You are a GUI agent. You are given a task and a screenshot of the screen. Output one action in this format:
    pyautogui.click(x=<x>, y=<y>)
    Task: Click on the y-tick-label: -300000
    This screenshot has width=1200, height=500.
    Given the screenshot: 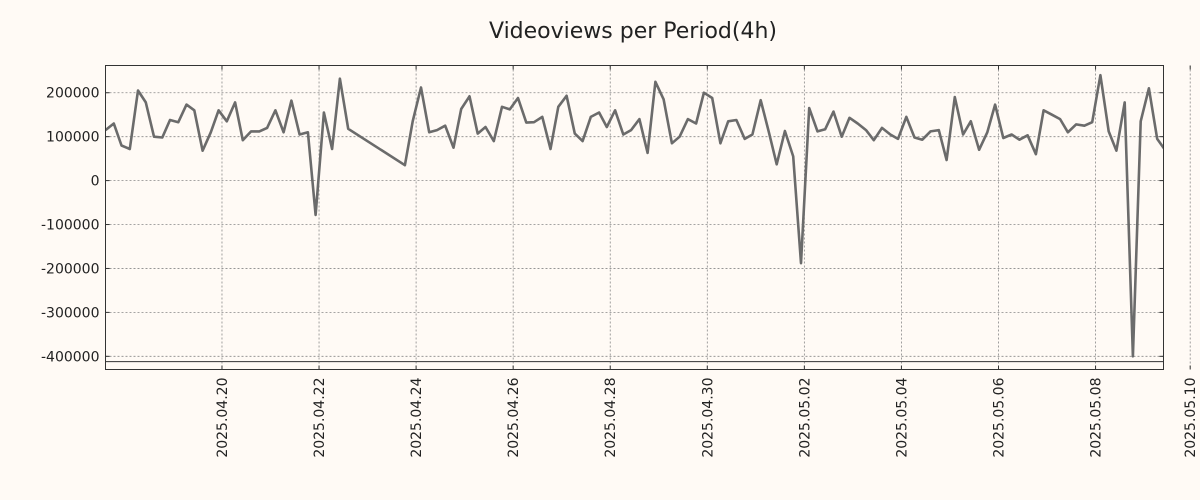 What is the action you would take?
    pyautogui.click(x=70, y=313)
    